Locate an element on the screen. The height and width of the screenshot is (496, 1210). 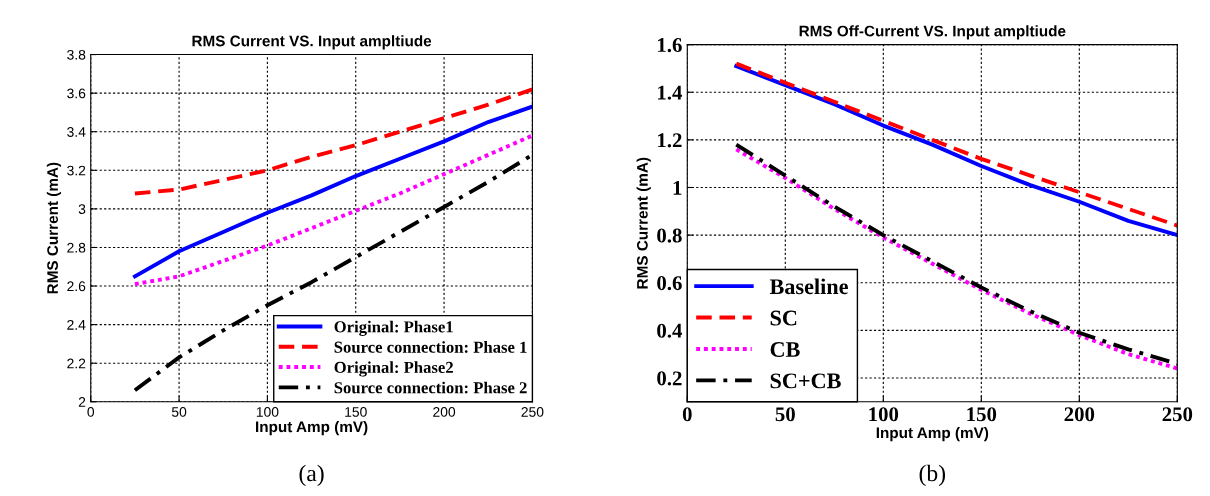
y-tick-label: 3.2 is located at coordinates (76, 170).